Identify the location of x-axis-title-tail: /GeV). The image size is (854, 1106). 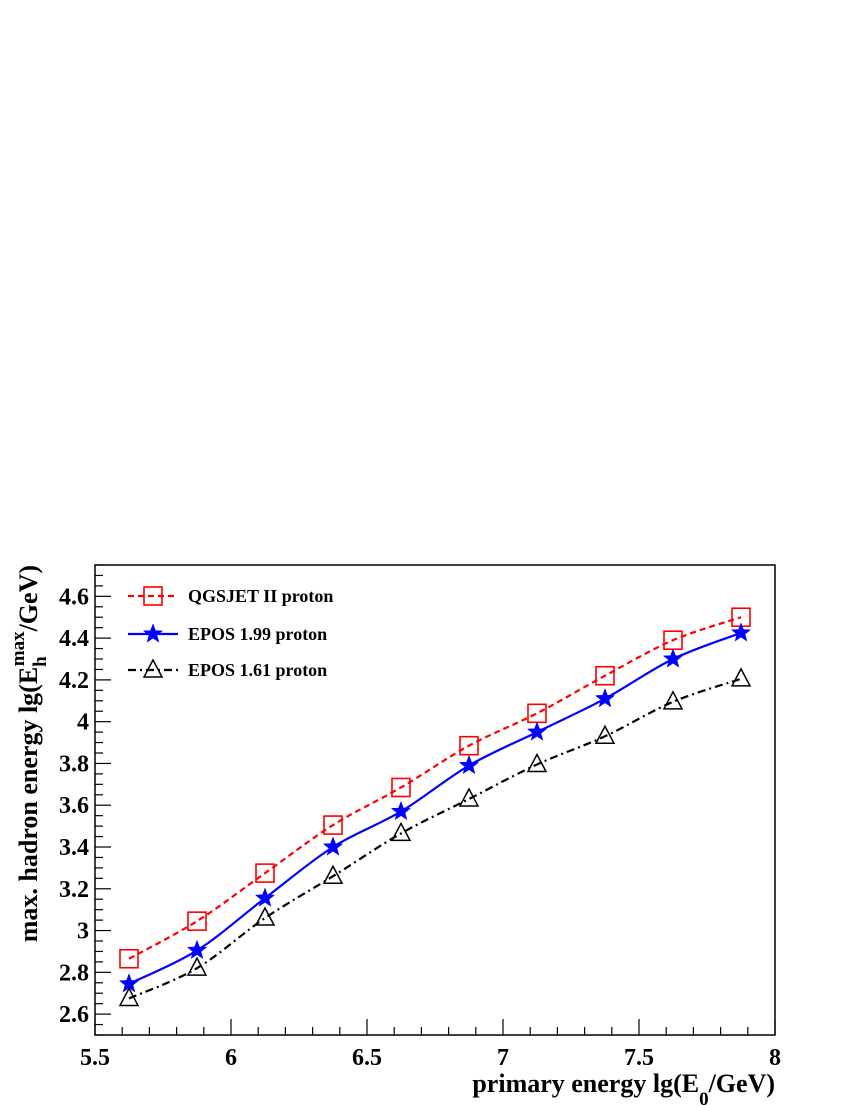
(741, 1083).